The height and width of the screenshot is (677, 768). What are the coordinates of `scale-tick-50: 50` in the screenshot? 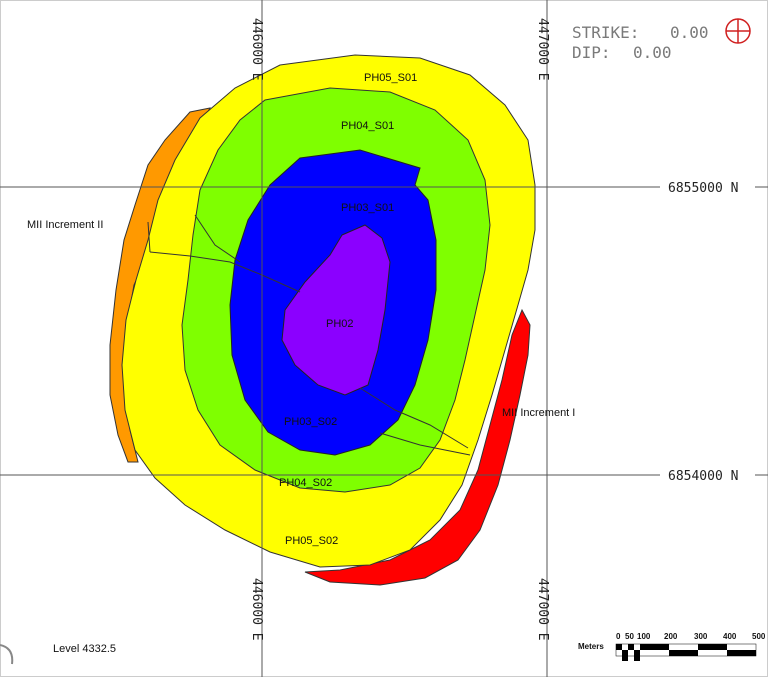 It's located at (629, 636).